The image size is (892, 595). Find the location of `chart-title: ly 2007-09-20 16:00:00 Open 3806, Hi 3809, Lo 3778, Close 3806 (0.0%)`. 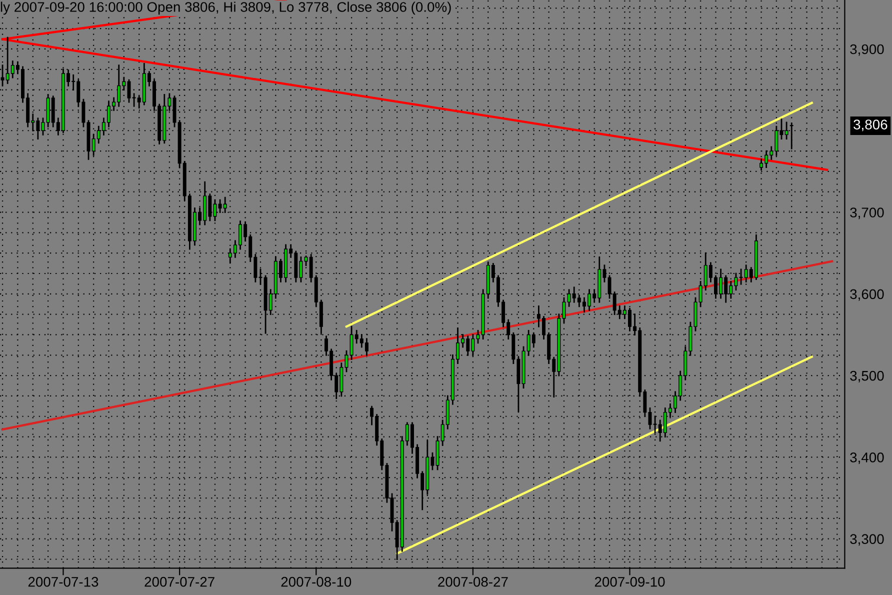

chart-title: ly 2007-09-20 16:00:00 Open 3806, Hi 3809, Lo 3778, Close 3806 (0.0%) is located at coordinates (225, 8).